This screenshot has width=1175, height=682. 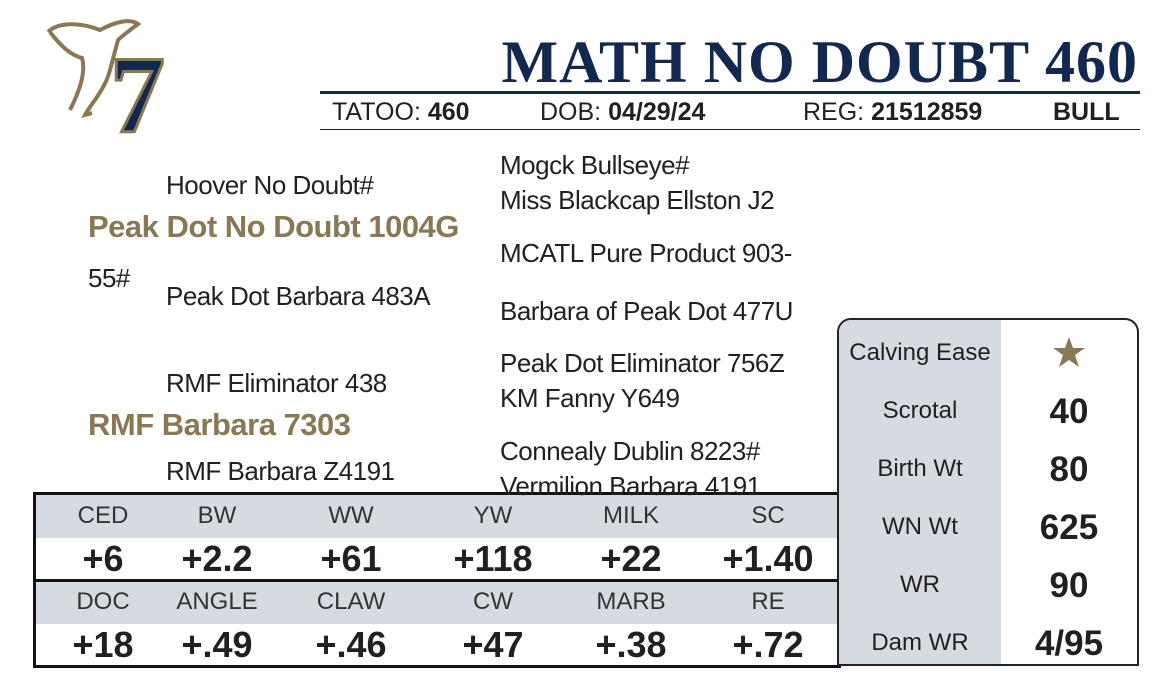 What do you see at coordinates (768, 644) in the screenshot?
I see `epd-value: +.72` at bounding box center [768, 644].